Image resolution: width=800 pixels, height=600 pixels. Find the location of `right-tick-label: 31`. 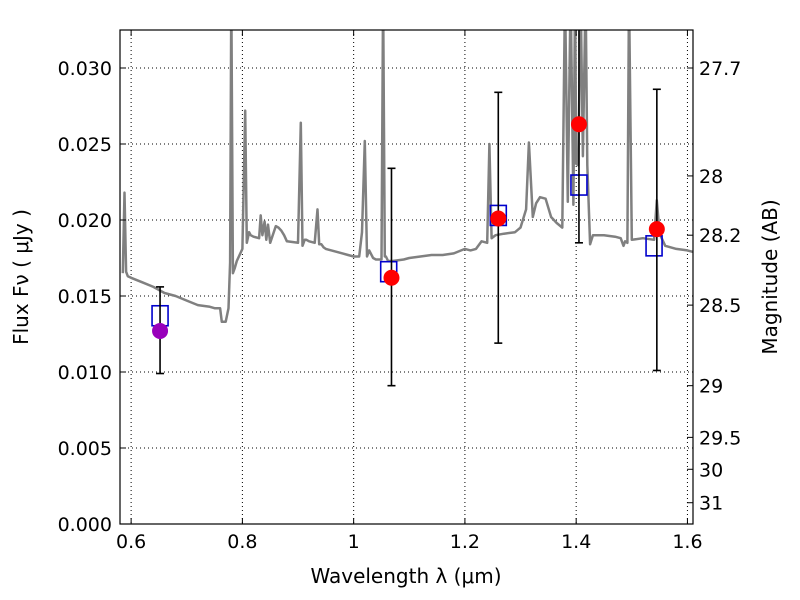

right-tick-label: 31 is located at coordinates (711, 504).